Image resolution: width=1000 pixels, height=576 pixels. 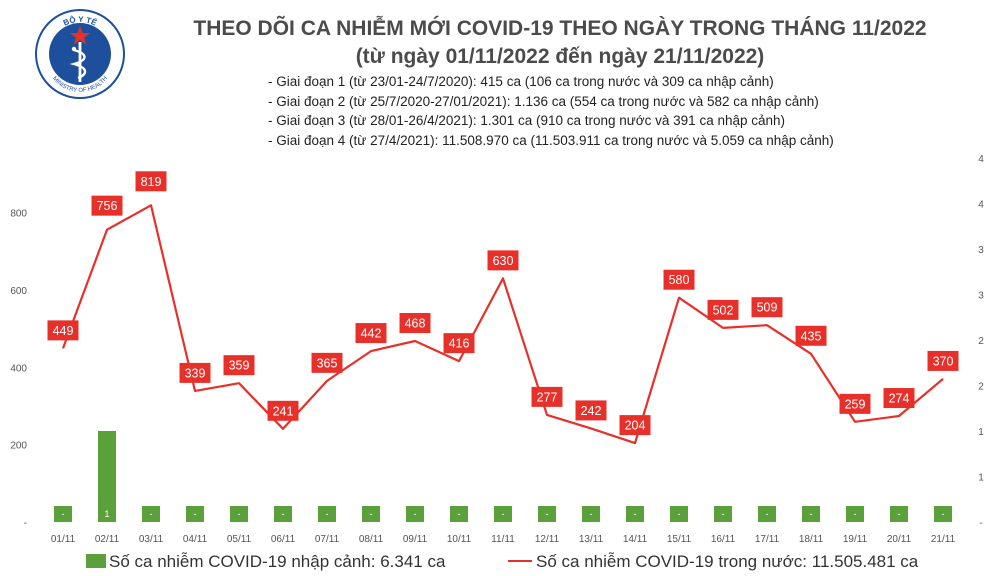 What do you see at coordinates (560, 56) in the screenshot?
I see `chart-subtitle: (từ ngày 01/11/2022 đến ngày 21/11/2022)` at bounding box center [560, 56].